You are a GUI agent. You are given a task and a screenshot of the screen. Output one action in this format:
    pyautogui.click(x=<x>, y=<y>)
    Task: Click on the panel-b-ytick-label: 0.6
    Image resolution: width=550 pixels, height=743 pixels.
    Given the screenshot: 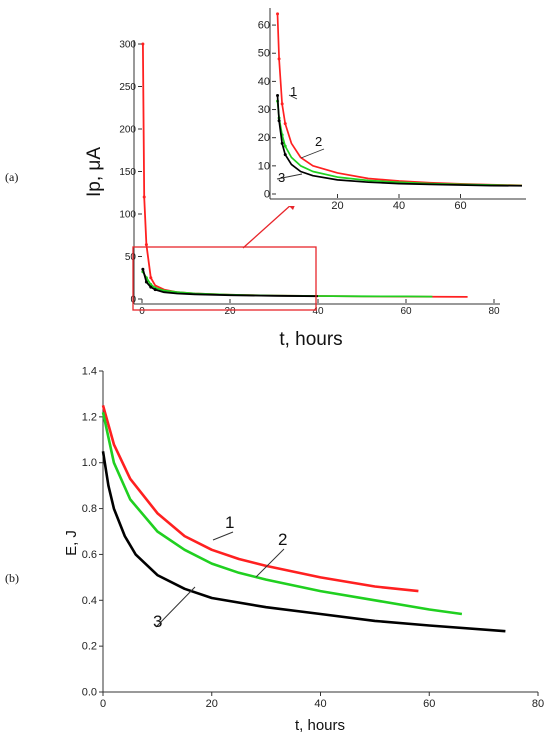 What is the action you would take?
    pyautogui.click(x=89, y=555)
    